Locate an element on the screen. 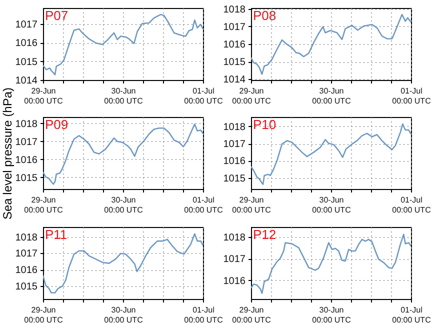 The image size is (435, 327). chart-title: P08 is located at coordinates (264, 15).